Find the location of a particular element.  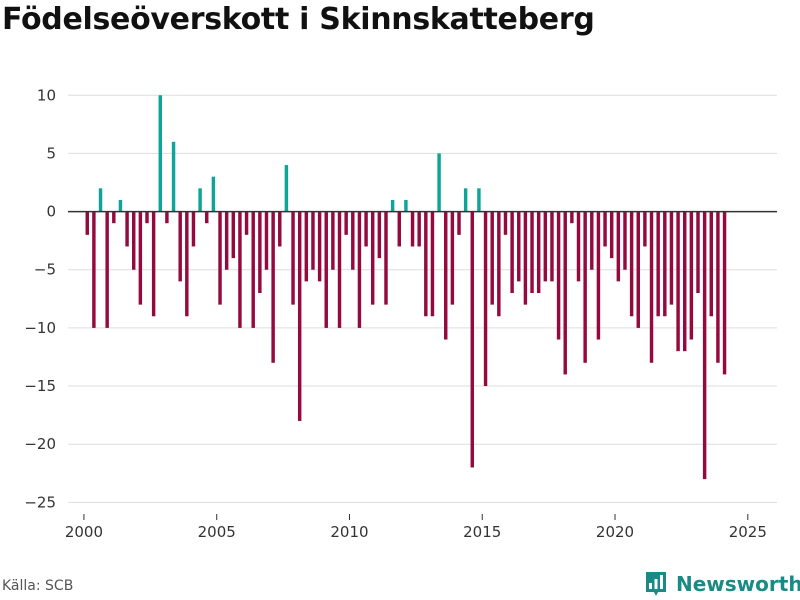

bar-chart-logo-icon is located at coordinates (656, 584).